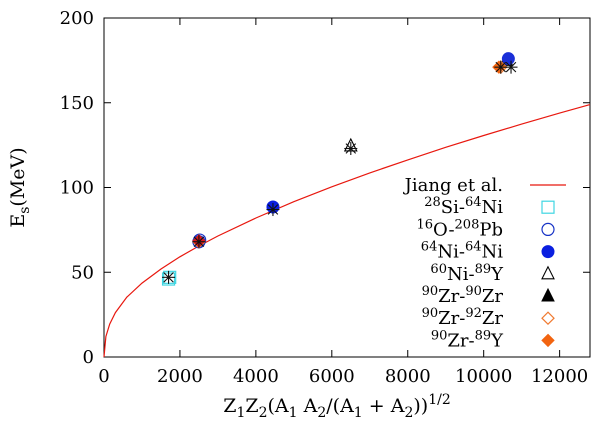  I want to click on legend-label: 90Zr-92Zr, so click(463, 317).